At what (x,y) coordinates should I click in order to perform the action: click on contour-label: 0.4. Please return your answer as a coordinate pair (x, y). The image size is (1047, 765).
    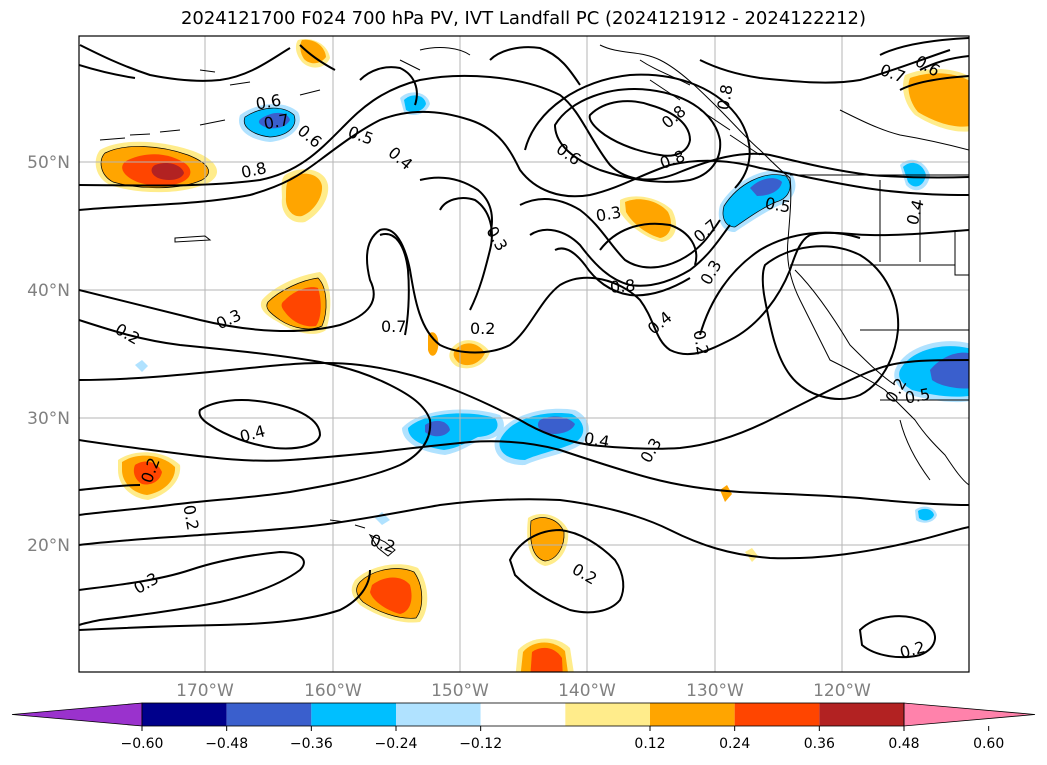
    Looking at the image, I should click on (597, 439).